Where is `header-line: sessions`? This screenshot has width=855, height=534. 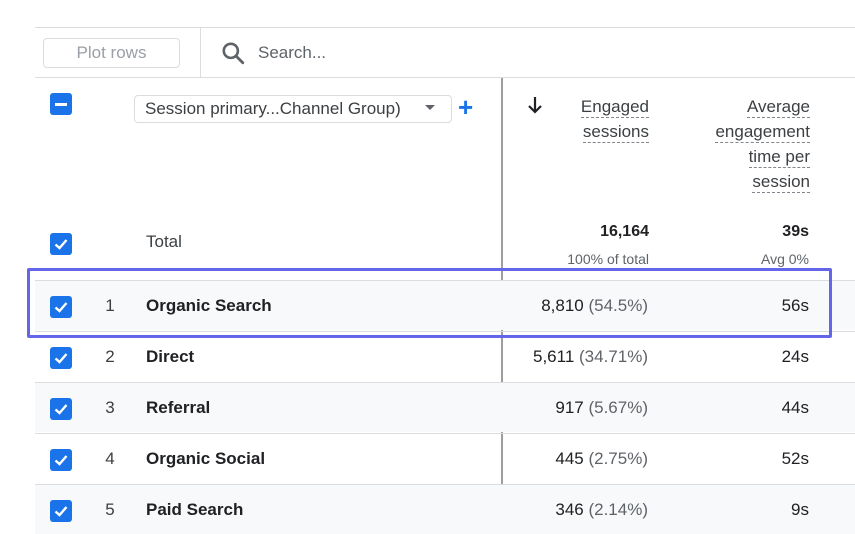
header-line: sessions is located at coordinates (615, 132).